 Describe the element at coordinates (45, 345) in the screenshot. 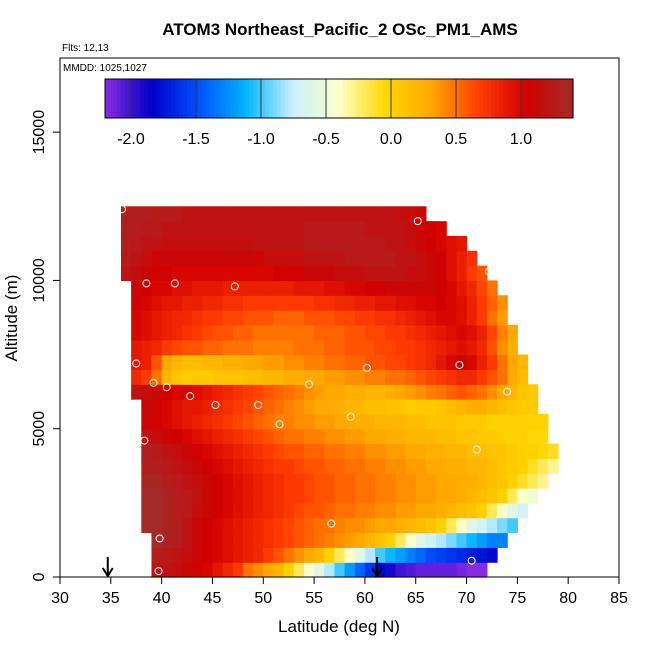

I see `y-axis: 0 5000 10000 15000` at that location.